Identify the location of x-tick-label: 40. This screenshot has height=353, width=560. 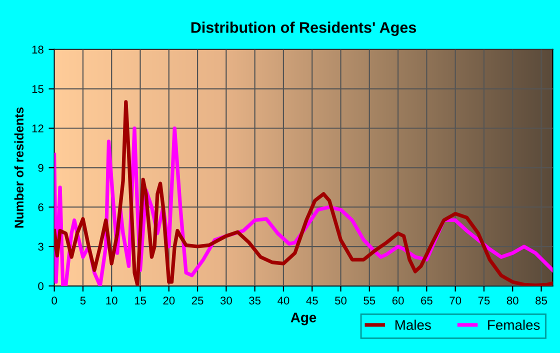
(284, 300).